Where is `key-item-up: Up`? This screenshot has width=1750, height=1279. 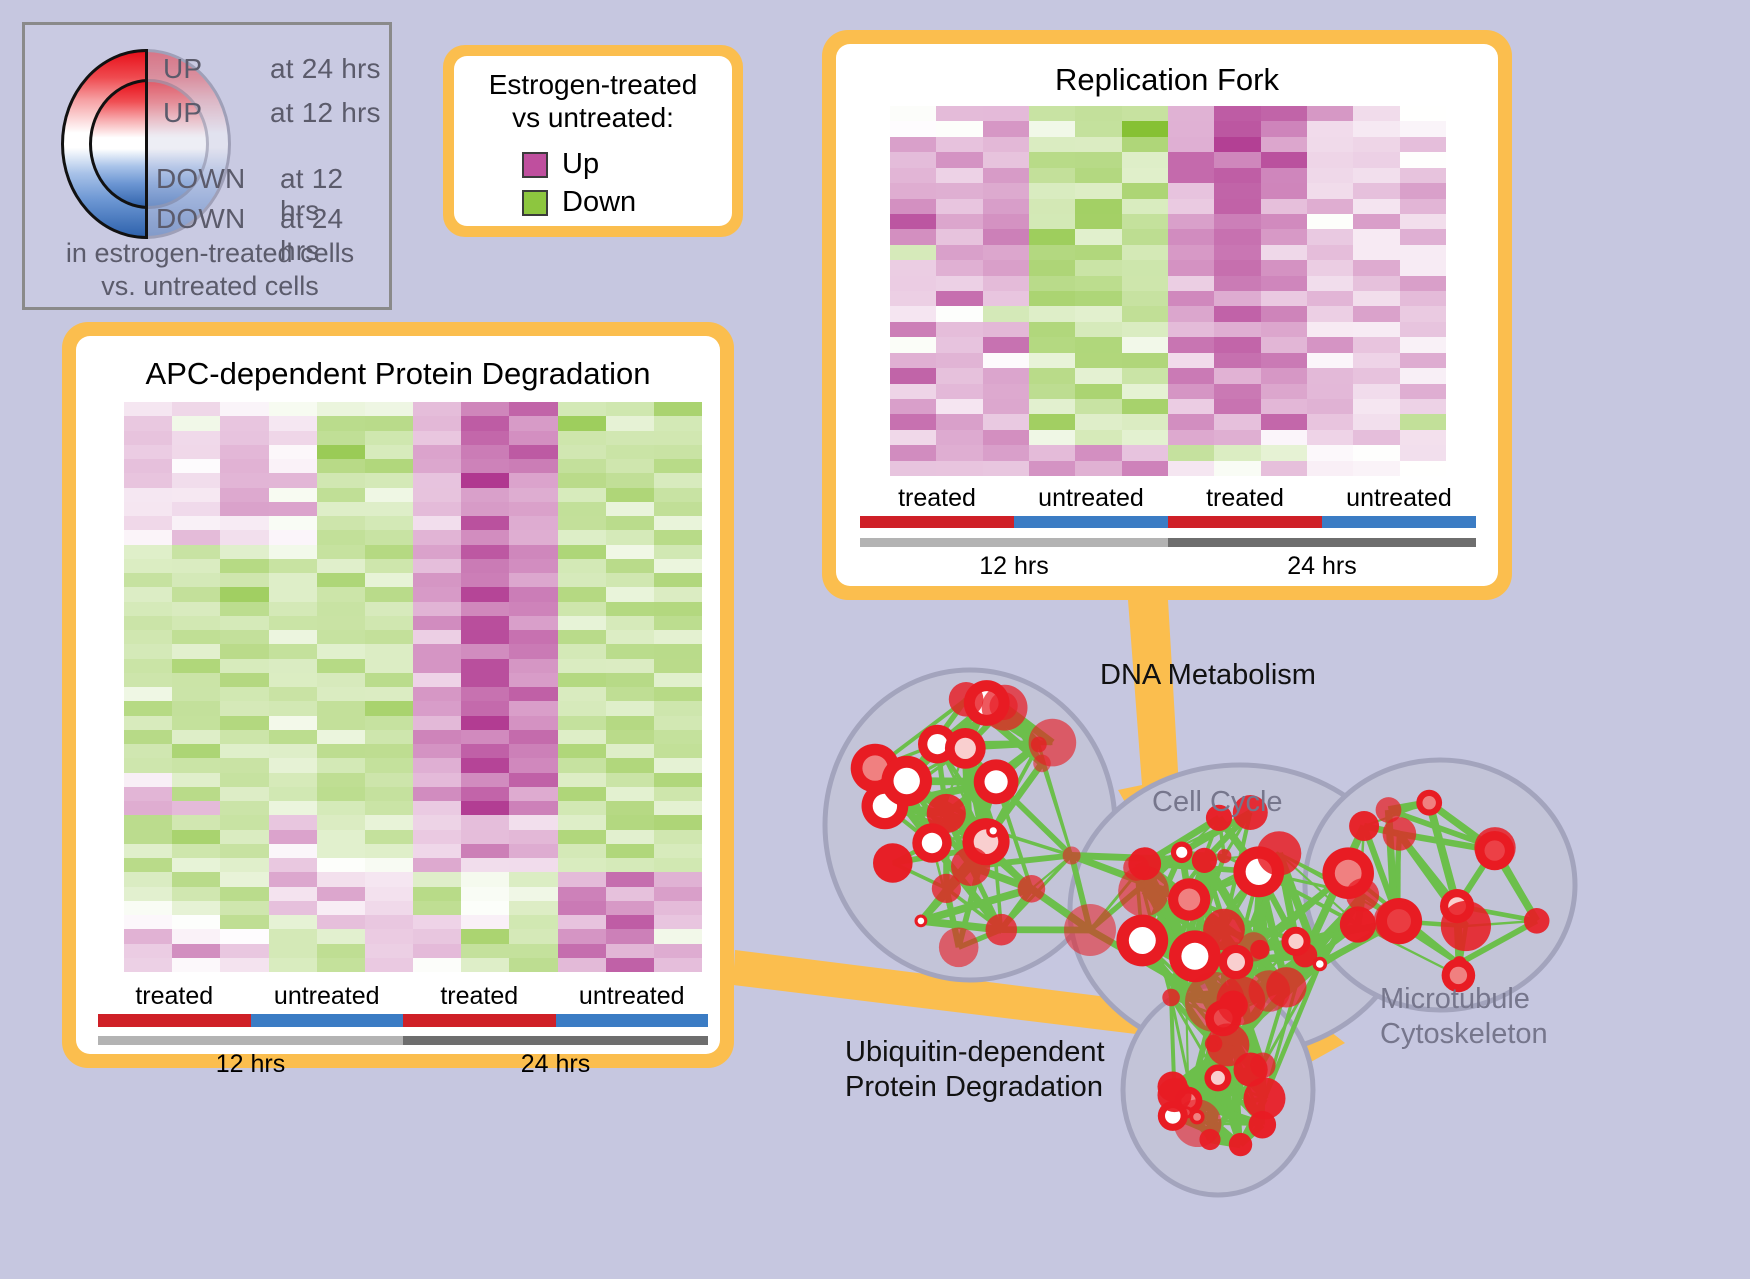
key-item-up: Up is located at coordinates (560, 164).